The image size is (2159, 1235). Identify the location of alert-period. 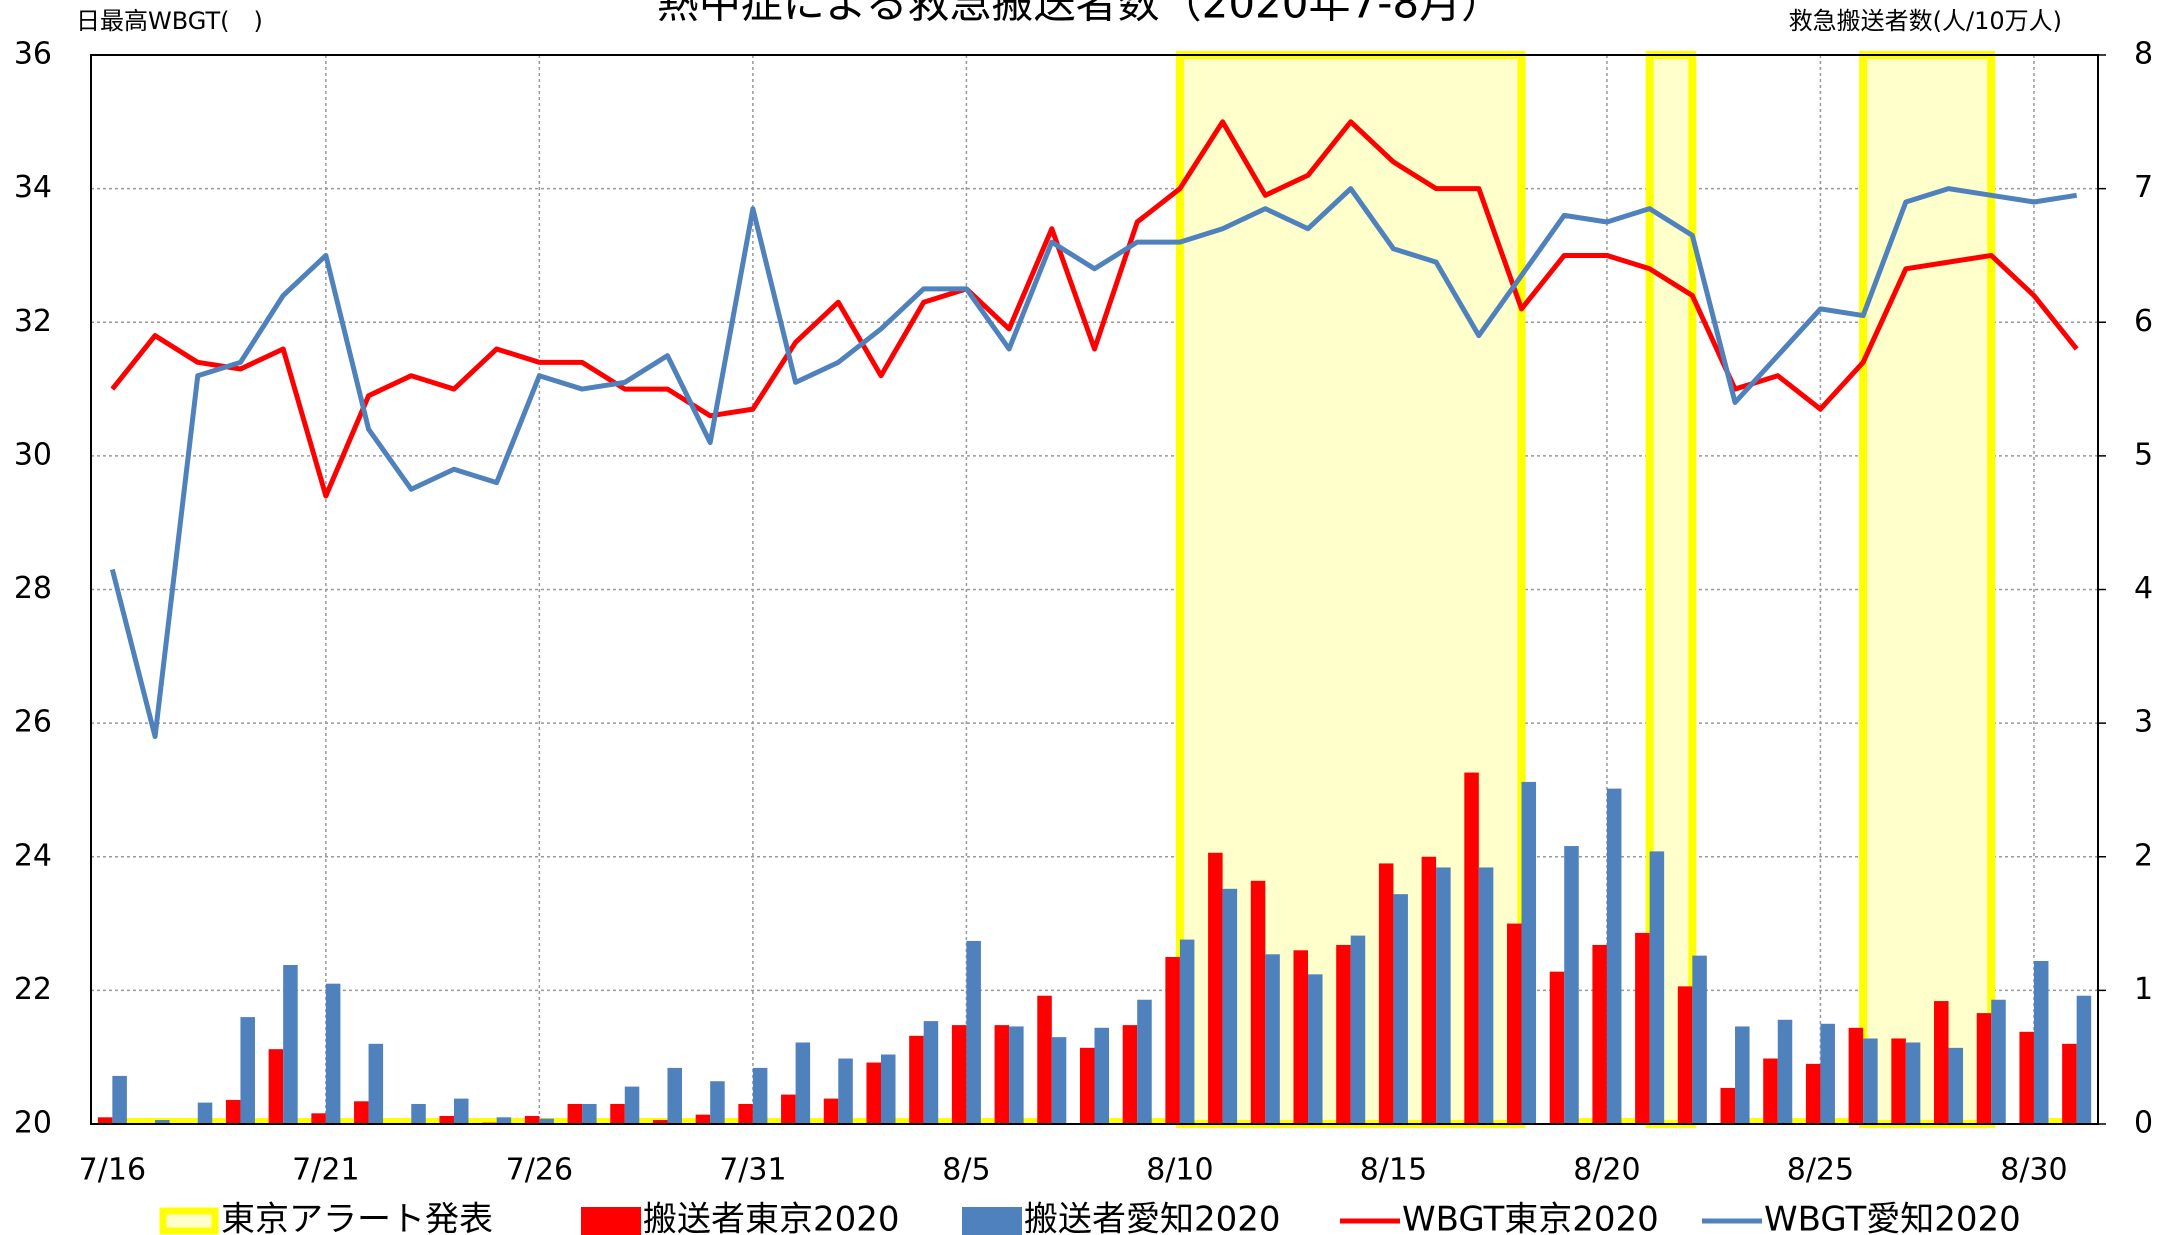
(1927, 589).